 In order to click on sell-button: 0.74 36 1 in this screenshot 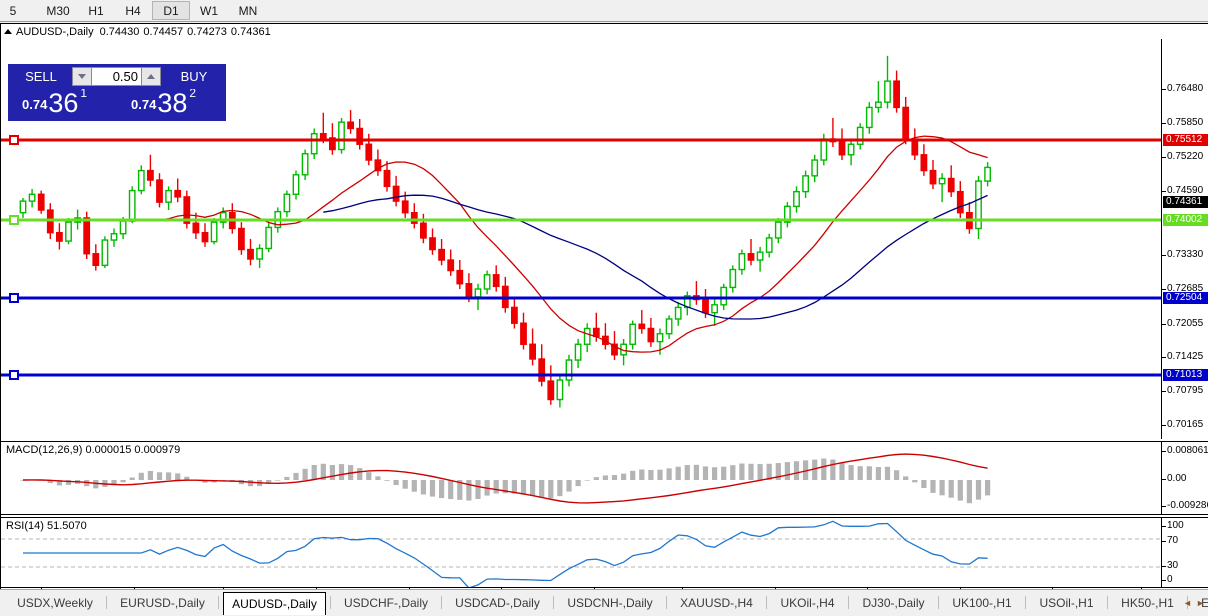, I will do `click(64, 105)`.